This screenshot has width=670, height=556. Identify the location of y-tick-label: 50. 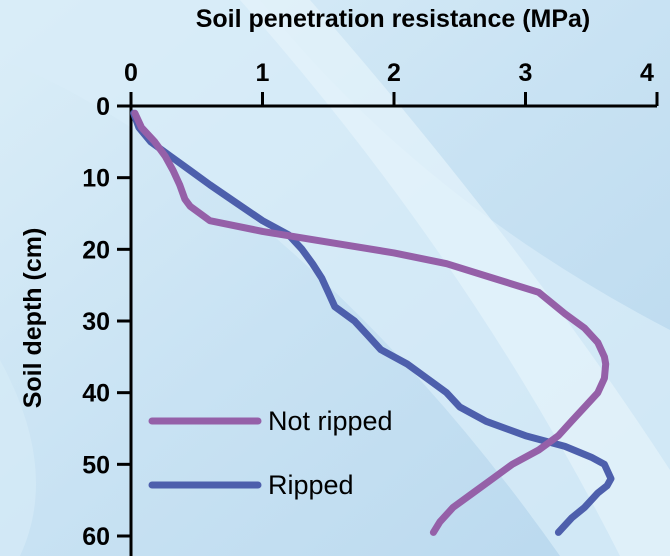
(96, 465).